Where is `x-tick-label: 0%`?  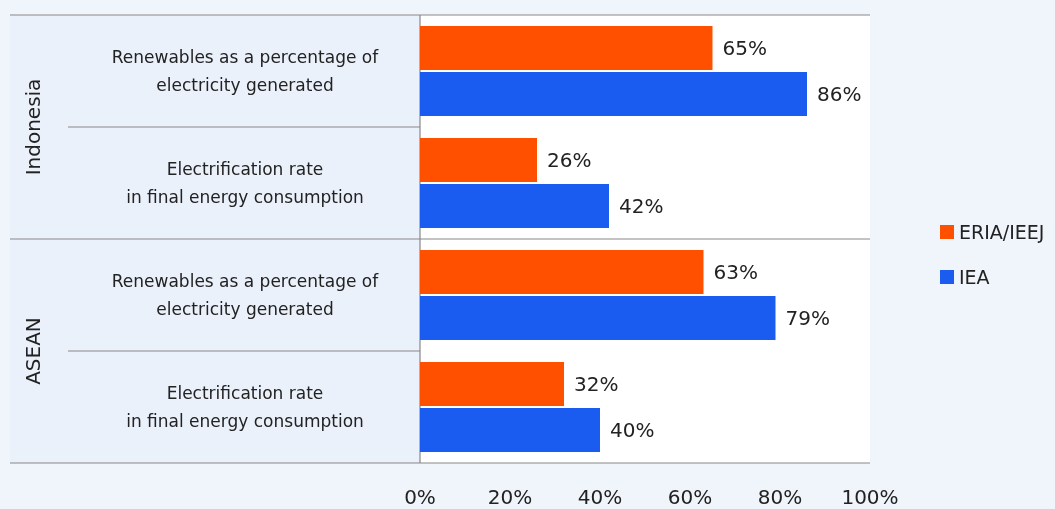
x-tick-label: 0% is located at coordinates (420, 497).